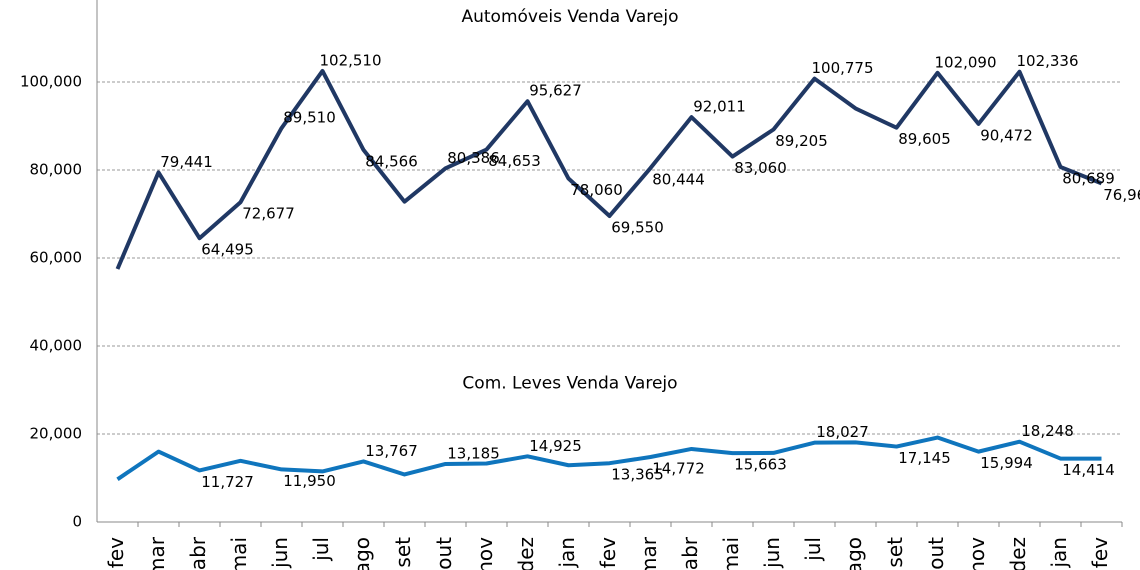 Image resolution: width=1140 pixels, height=570 pixels. What do you see at coordinates (473, 158) in the screenshot?
I see `data-label: 80,386` at bounding box center [473, 158].